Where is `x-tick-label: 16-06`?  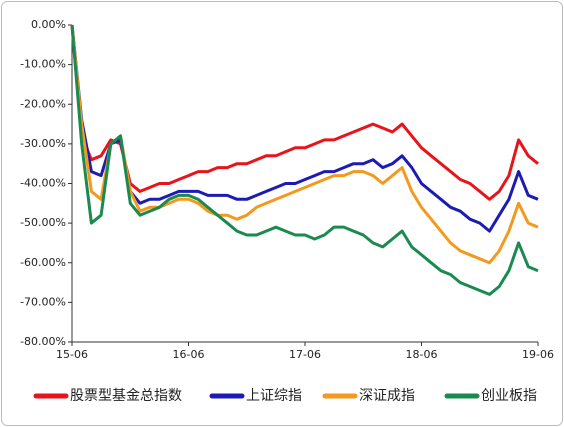
x-tick-label: 16-06 is located at coordinates (189, 354).